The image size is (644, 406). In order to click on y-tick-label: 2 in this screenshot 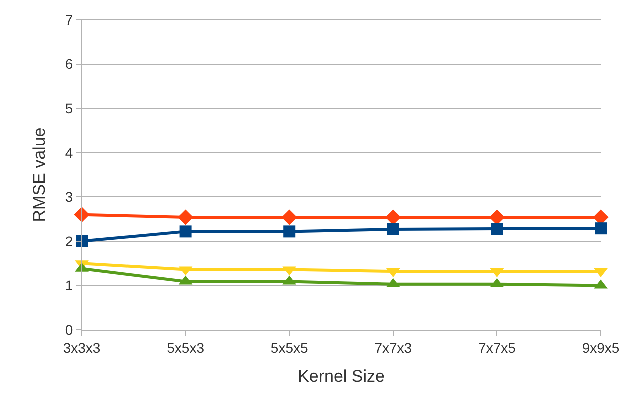, I will do `click(69, 241)`.